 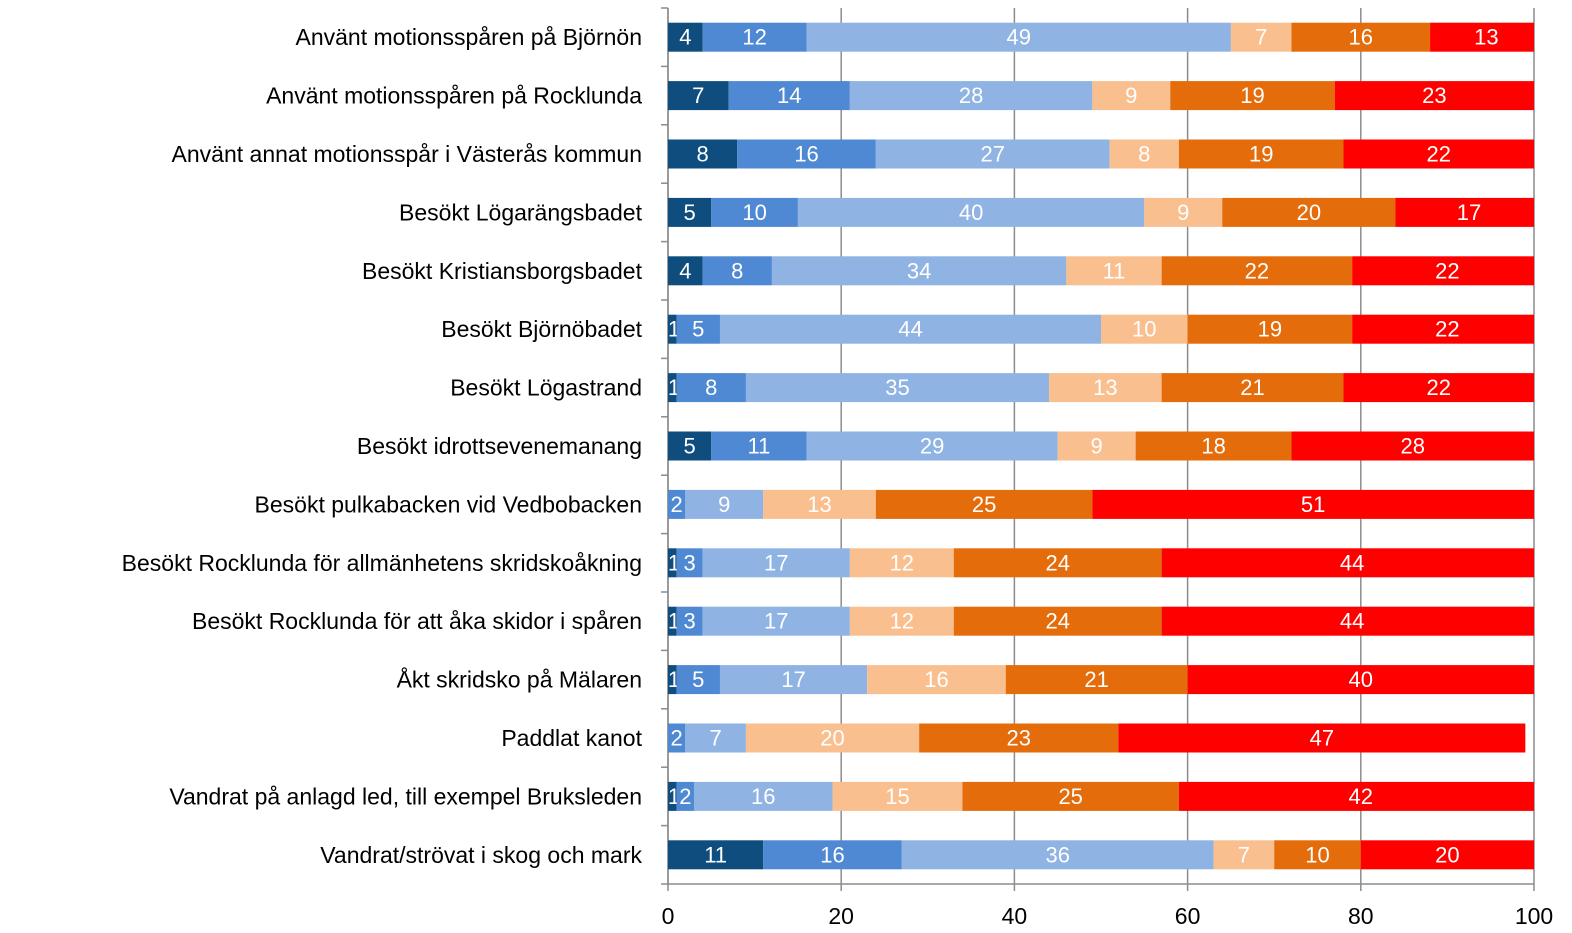 I want to click on value-label: 49, so click(x=1018, y=37).